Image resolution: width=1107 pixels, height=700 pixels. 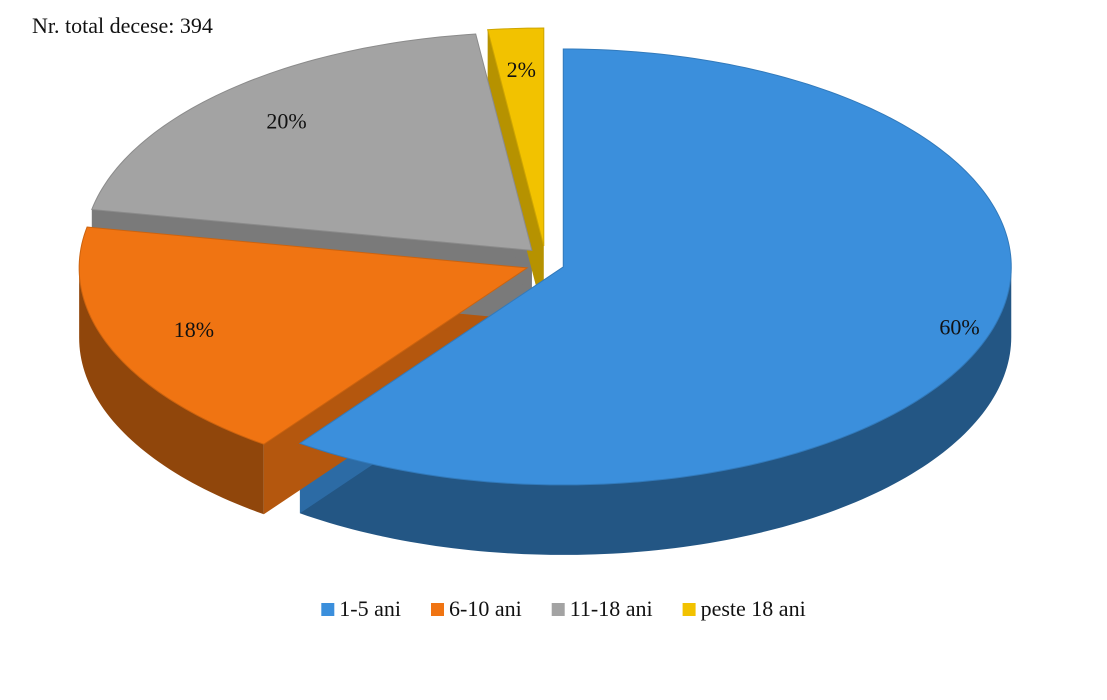 What do you see at coordinates (122, 25) in the screenshot?
I see `chart-title: Nr. total decese: 394` at bounding box center [122, 25].